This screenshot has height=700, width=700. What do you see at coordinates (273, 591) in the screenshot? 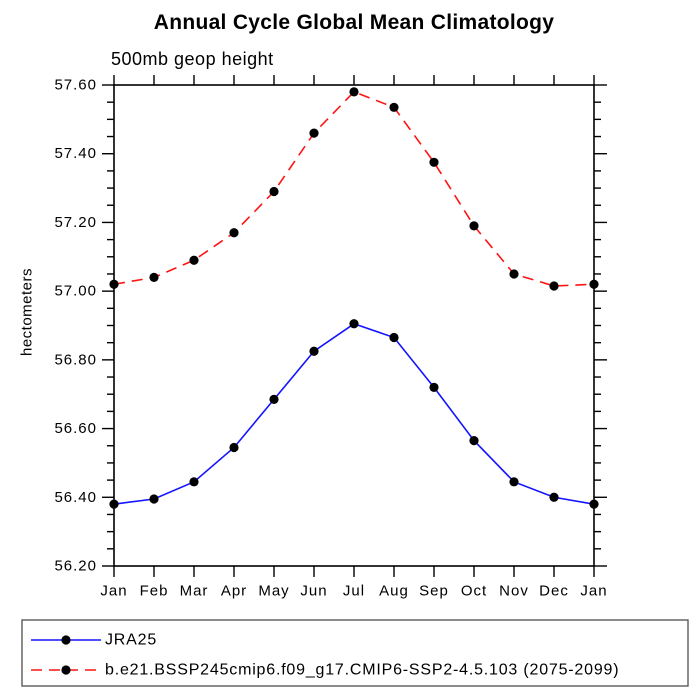
I see `x-tick-label: May` at bounding box center [273, 591].